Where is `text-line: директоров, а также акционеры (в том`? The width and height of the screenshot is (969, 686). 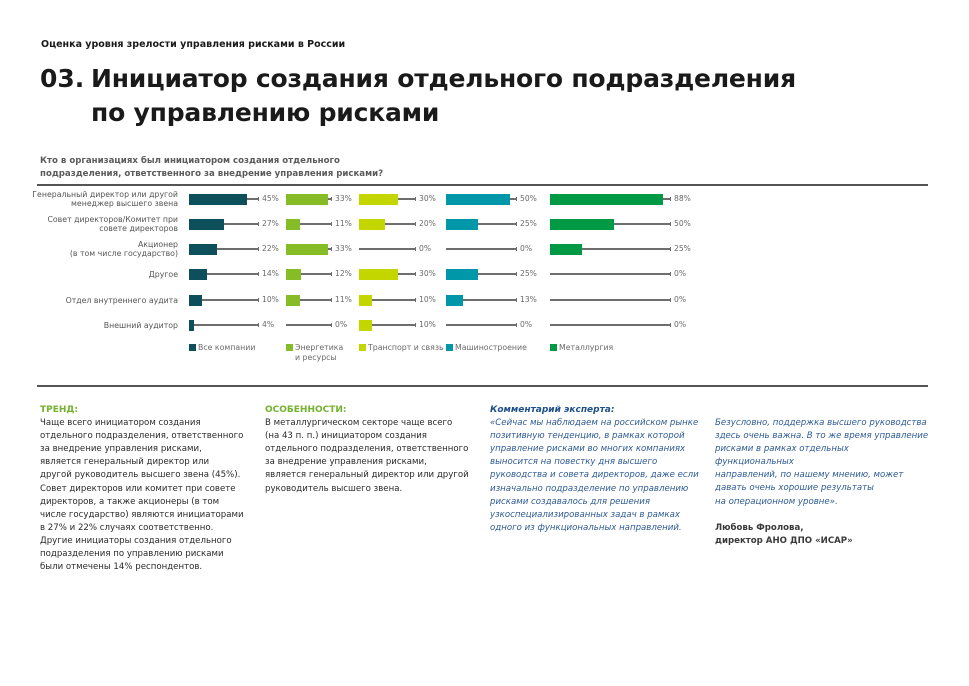 text-line: директоров, а также акционеры (в том is located at coordinates (130, 501).